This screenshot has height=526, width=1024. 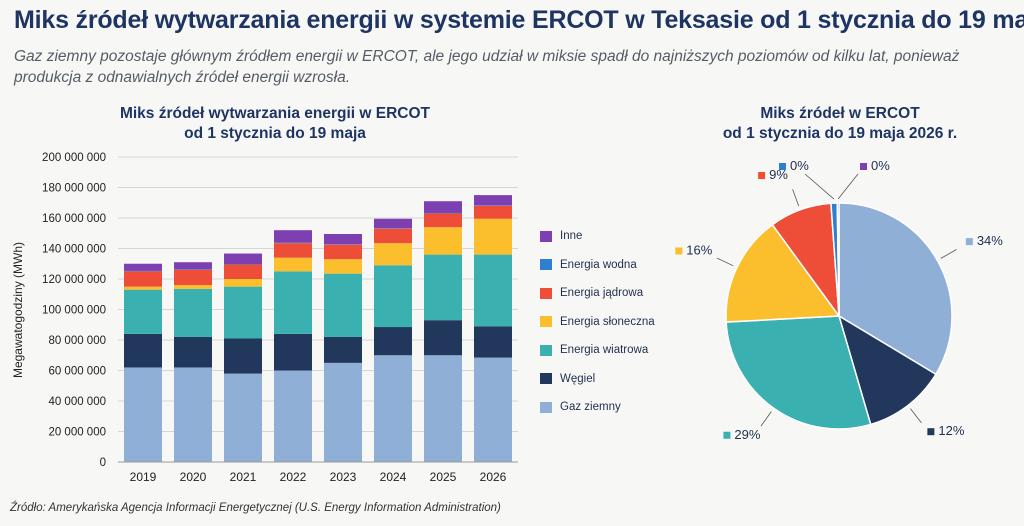 What do you see at coordinates (103, 463) in the screenshot?
I see `y-tick-label: 0` at bounding box center [103, 463].